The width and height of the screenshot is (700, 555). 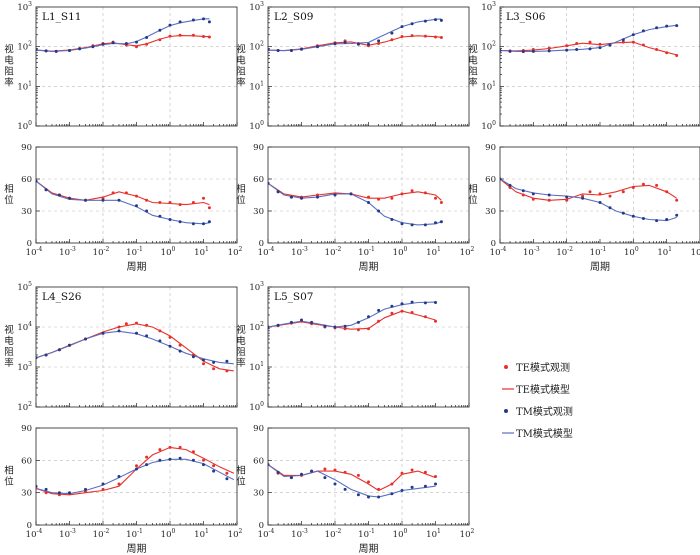 What do you see at coordinates (599, 66) in the screenshot?
I see `plot-frame` at bounding box center [599, 66].